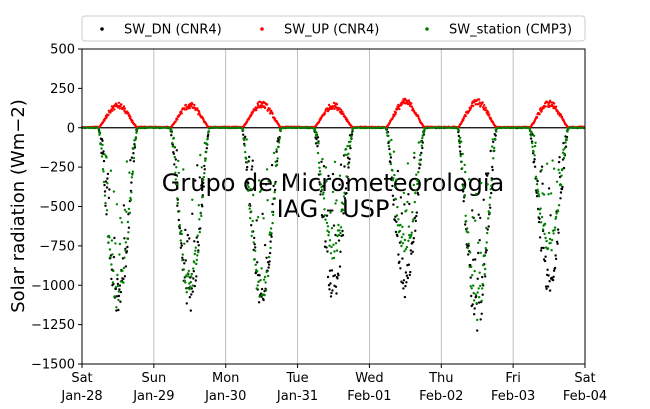 This screenshot has height=409, width=650. I want to click on y-tick-label-4: −500, so click(57, 207).